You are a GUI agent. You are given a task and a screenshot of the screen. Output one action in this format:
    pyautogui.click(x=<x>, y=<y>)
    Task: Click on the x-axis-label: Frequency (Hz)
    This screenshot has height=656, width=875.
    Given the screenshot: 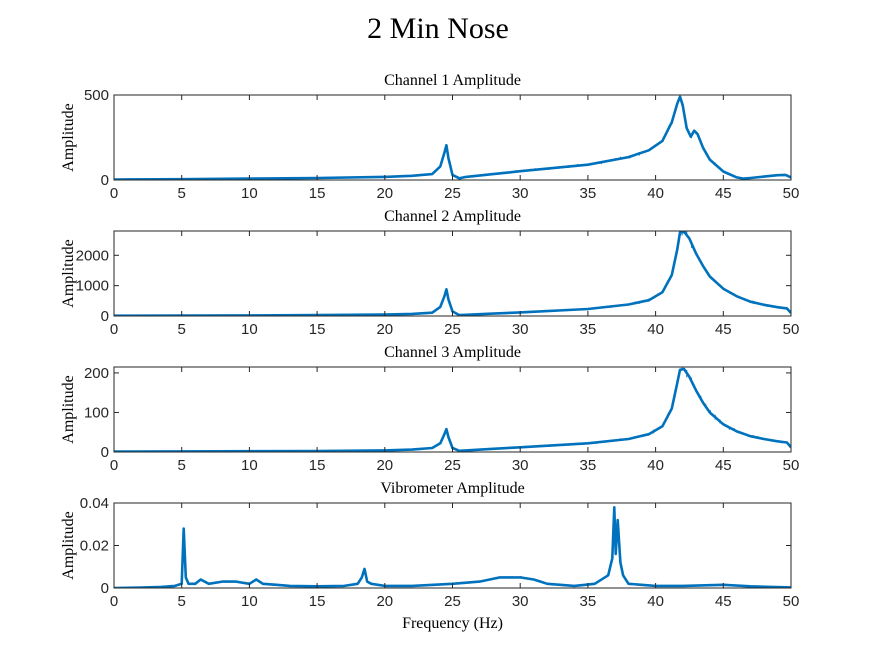 What is the action you would take?
    pyautogui.click(x=452, y=623)
    